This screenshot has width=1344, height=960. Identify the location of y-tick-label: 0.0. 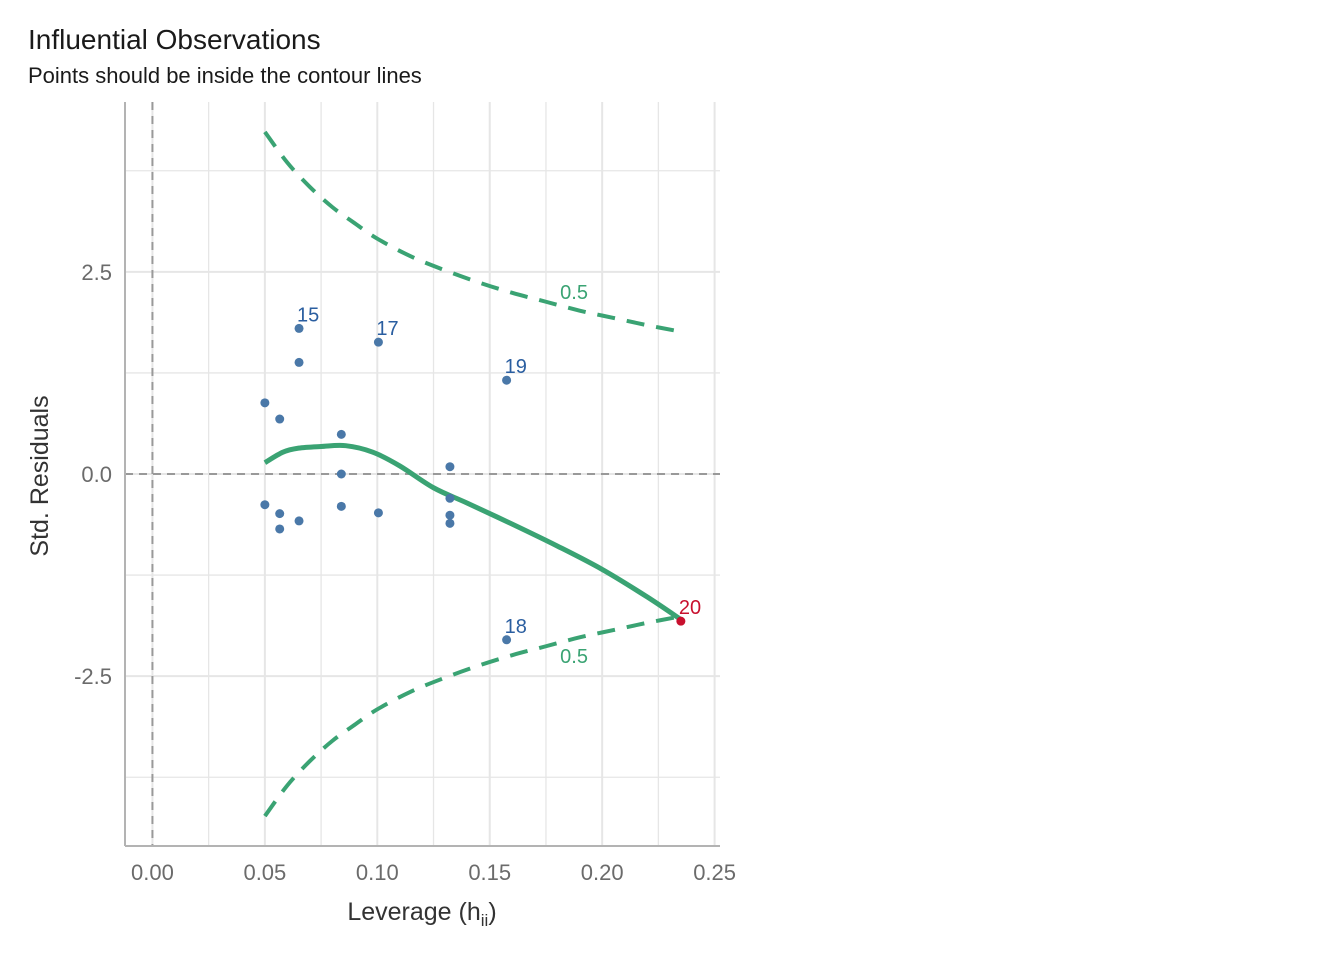
(96, 474).